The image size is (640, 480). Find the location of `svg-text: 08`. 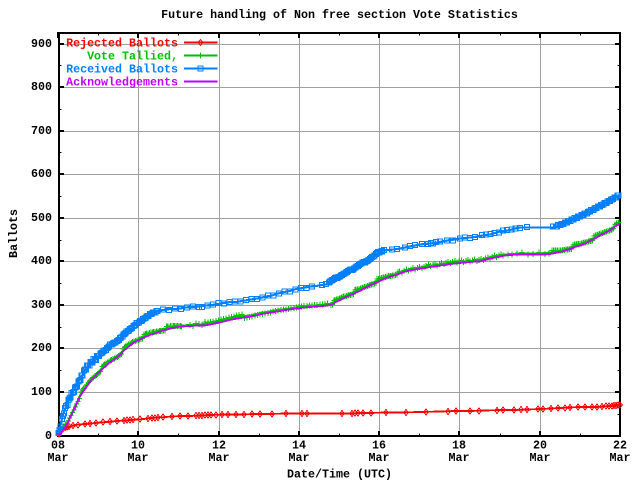

svg-text: 08 is located at coordinates (58, 446).